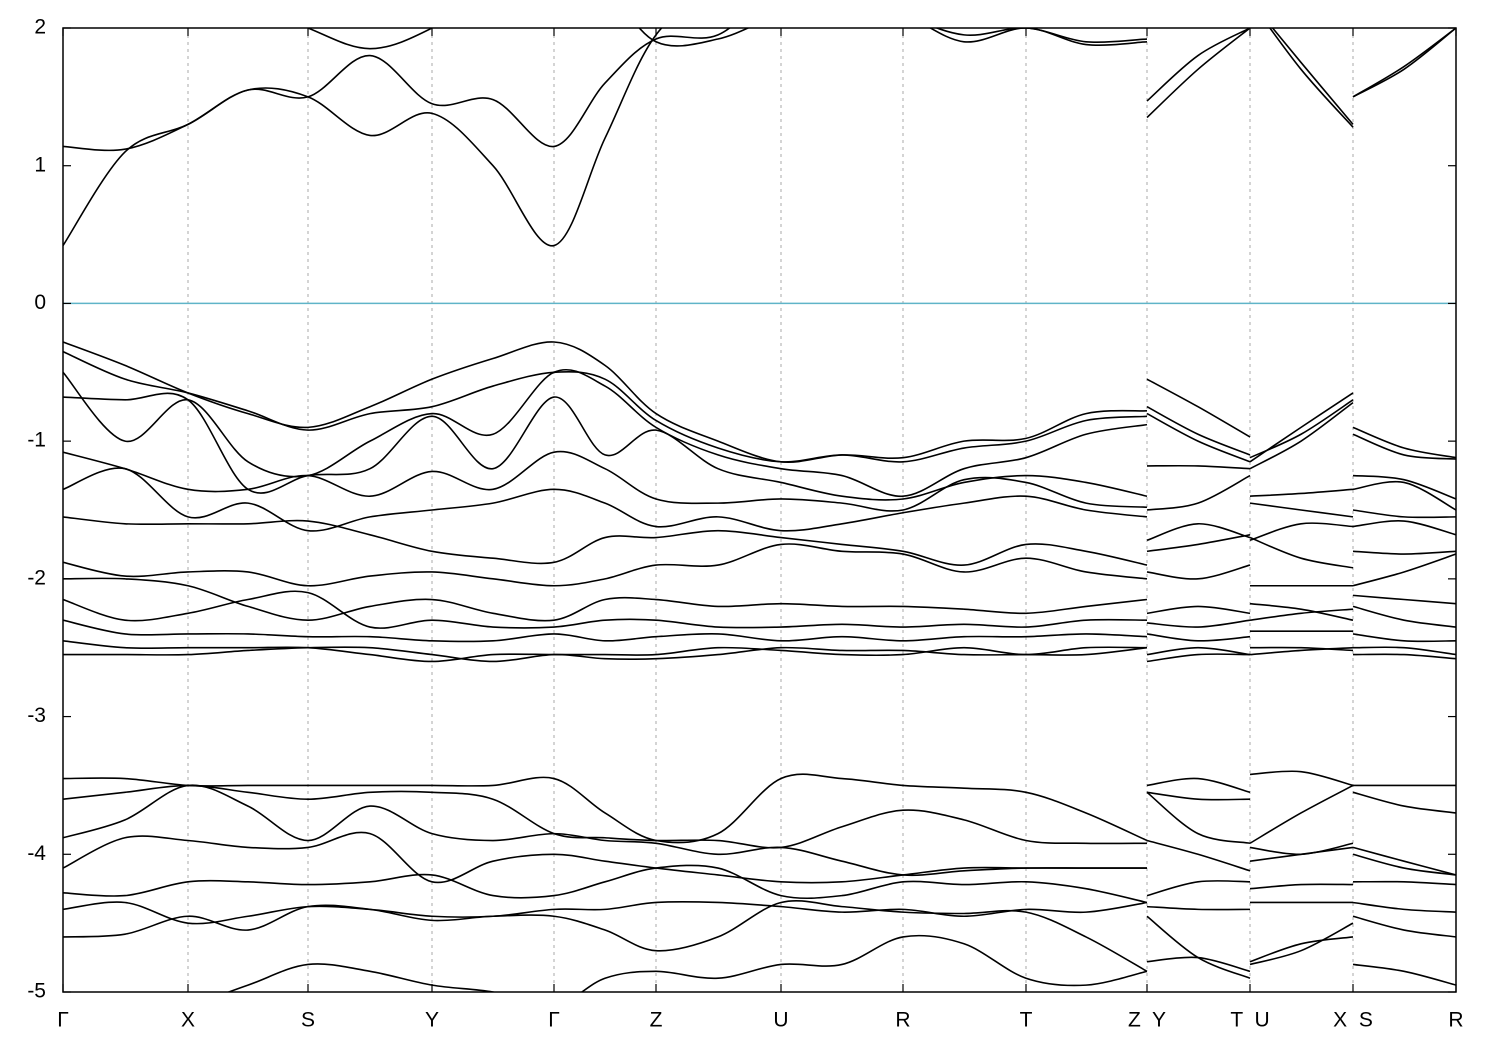 The image size is (1500, 1050). I want to click on x-tick-label: Z, so click(656, 1020).